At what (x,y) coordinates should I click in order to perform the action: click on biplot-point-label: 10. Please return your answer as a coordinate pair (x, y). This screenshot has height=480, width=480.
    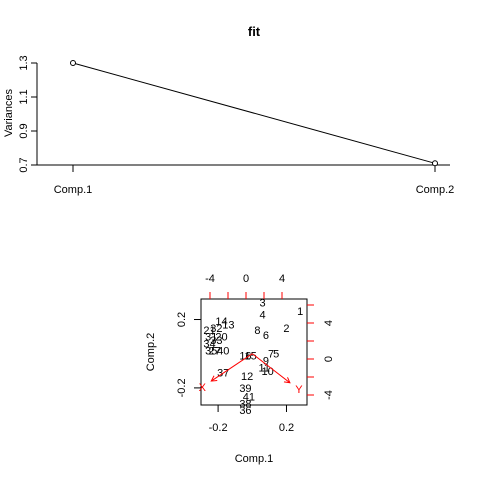
    Looking at the image, I should click on (268, 372).